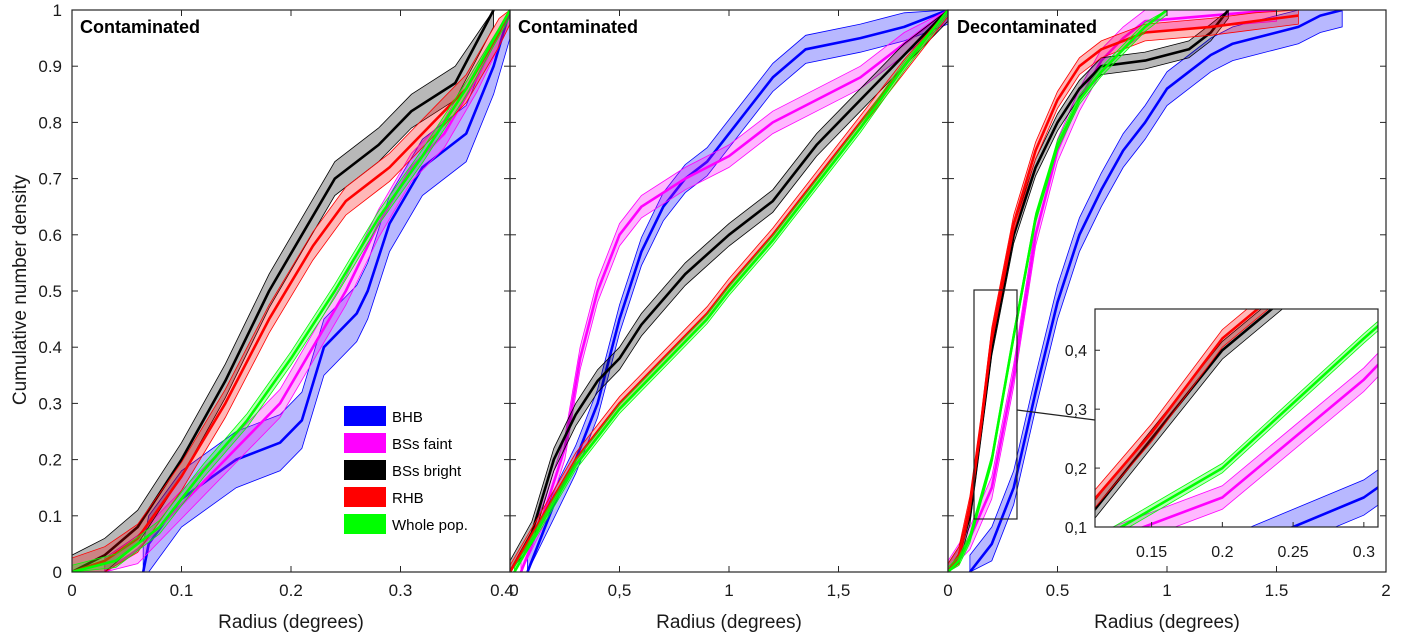 This screenshot has width=1416, height=639. Describe the element at coordinates (50, 460) in the screenshot. I see `y-tick-label: 0.2` at that location.